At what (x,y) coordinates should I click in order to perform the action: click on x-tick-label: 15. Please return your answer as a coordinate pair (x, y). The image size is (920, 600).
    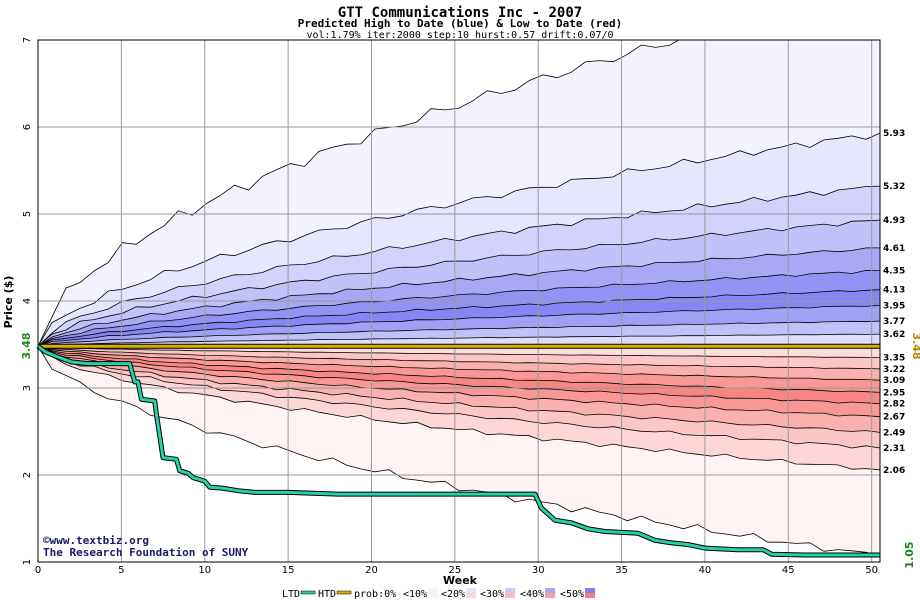
    Looking at the image, I should click on (288, 570).